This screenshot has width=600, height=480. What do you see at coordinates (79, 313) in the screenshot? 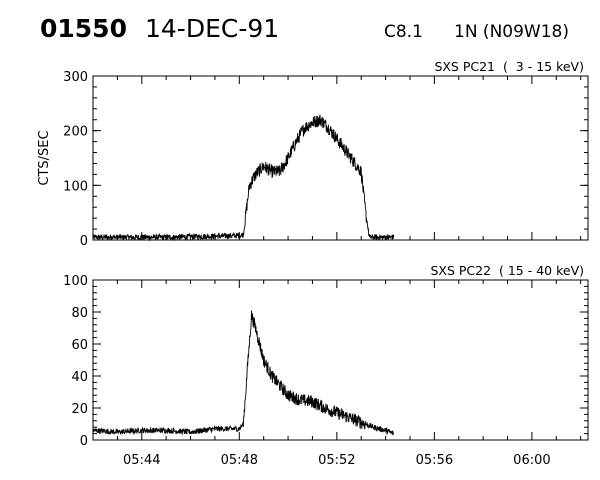
I see `y-tick-label: 80` at bounding box center [79, 313].